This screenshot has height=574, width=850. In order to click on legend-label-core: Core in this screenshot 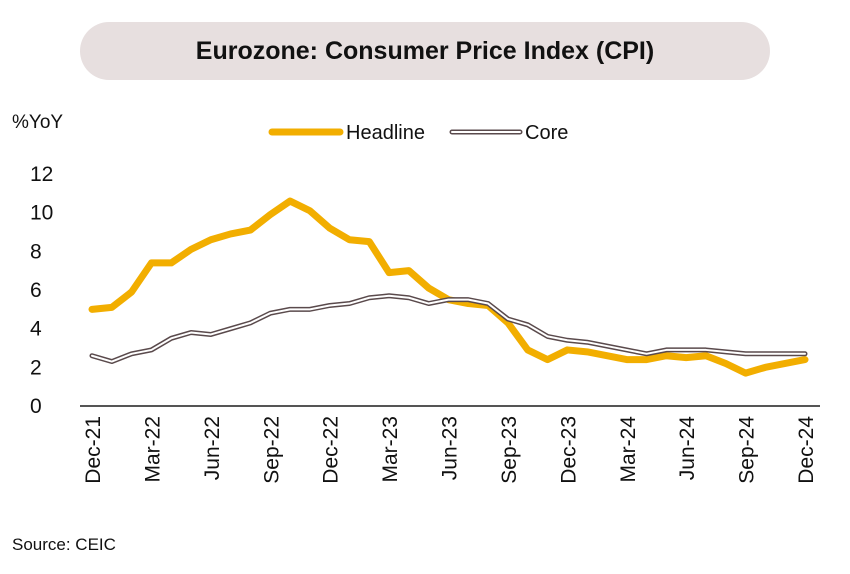, I will do `click(546, 133)`.